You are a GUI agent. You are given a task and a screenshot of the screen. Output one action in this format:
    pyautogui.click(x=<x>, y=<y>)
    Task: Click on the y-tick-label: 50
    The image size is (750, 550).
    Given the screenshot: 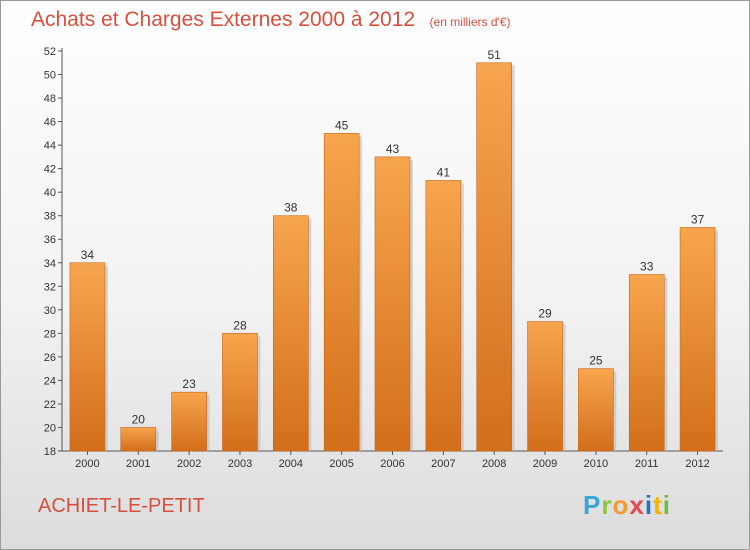 What is the action you would take?
    pyautogui.click(x=50, y=76)
    